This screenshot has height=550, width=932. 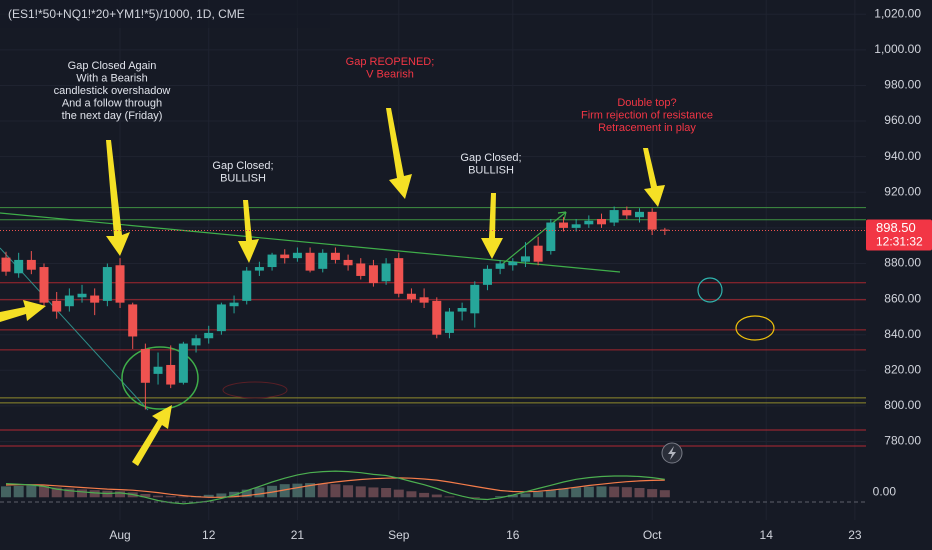 What do you see at coordinates (902, 405) in the screenshot?
I see `y-tick-label: 800.00` at bounding box center [902, 405].